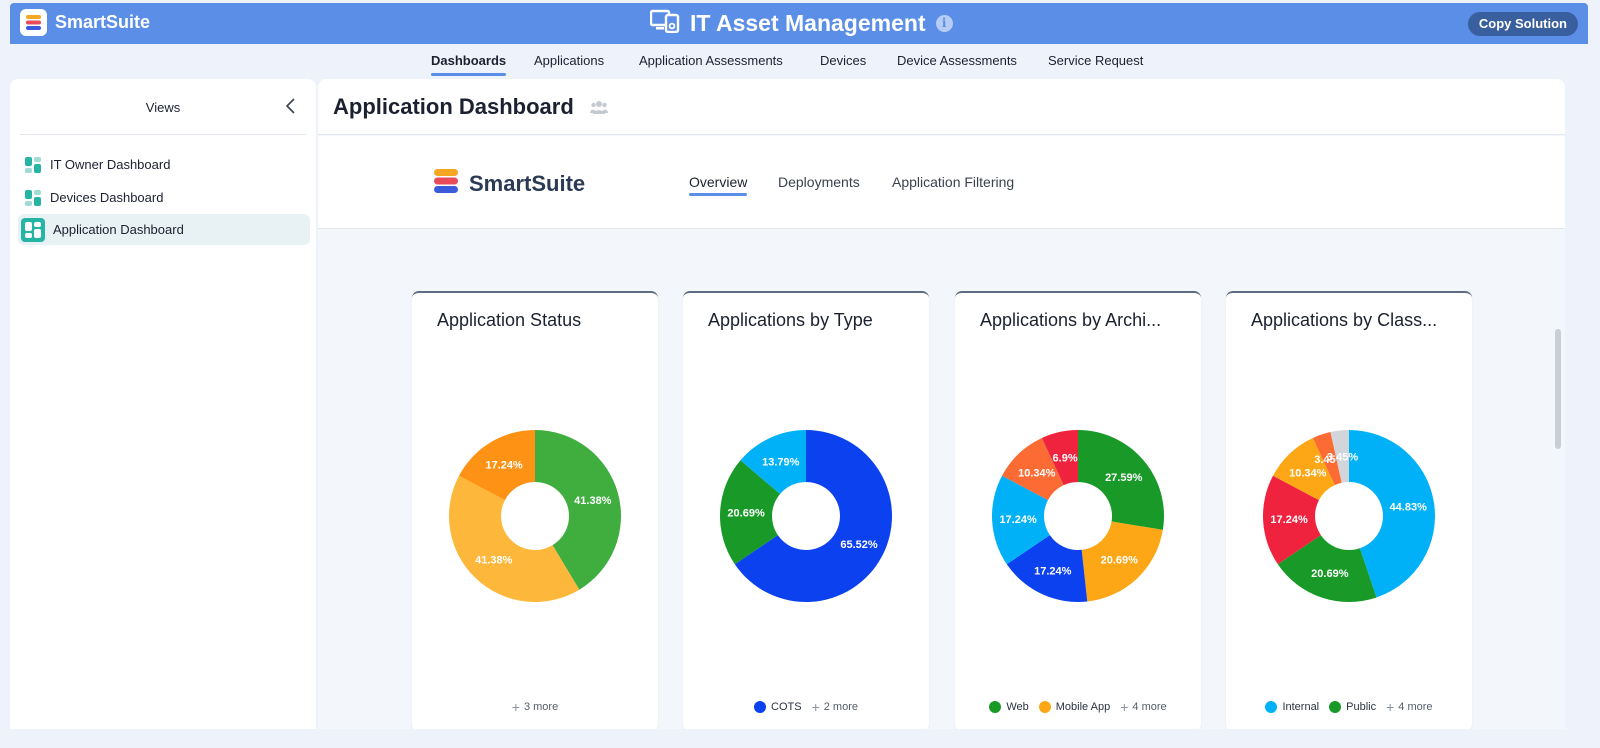  I want to click on card-title: Application Status, so click(509, 320).